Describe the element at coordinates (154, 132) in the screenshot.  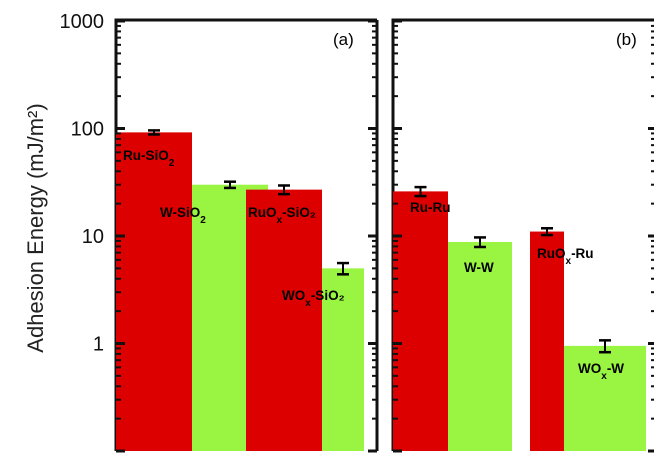
I see `error-bar-ru-sio2` at that location.